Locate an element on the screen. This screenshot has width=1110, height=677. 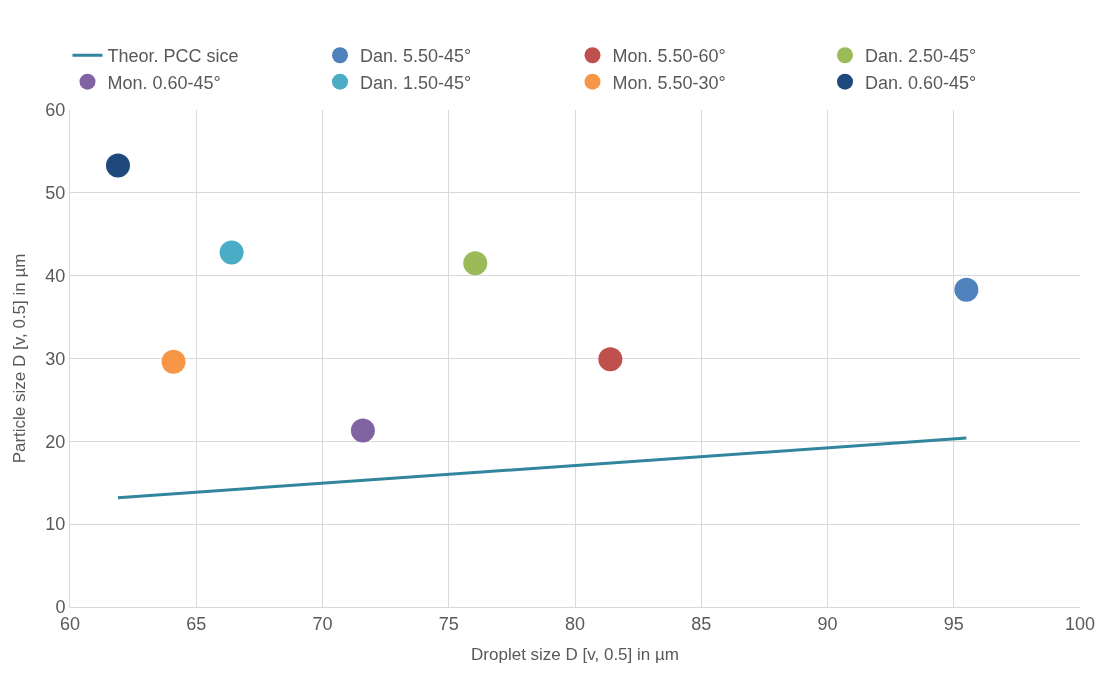
x-tick-label: 65 is located at coordinates (196, 623).